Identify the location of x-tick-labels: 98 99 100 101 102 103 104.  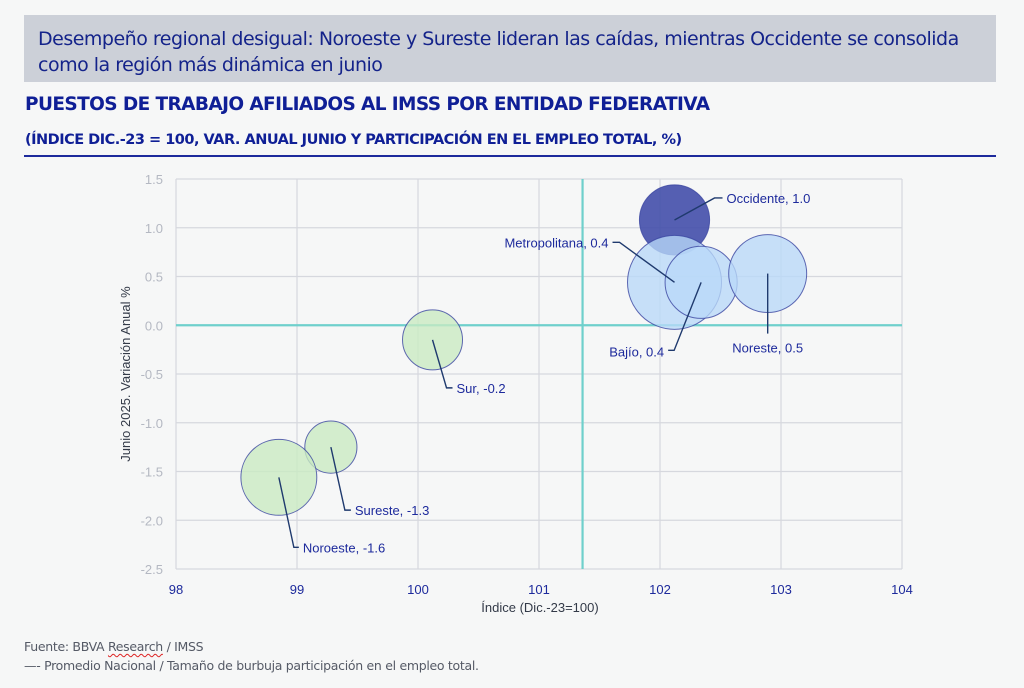
(541, 589).